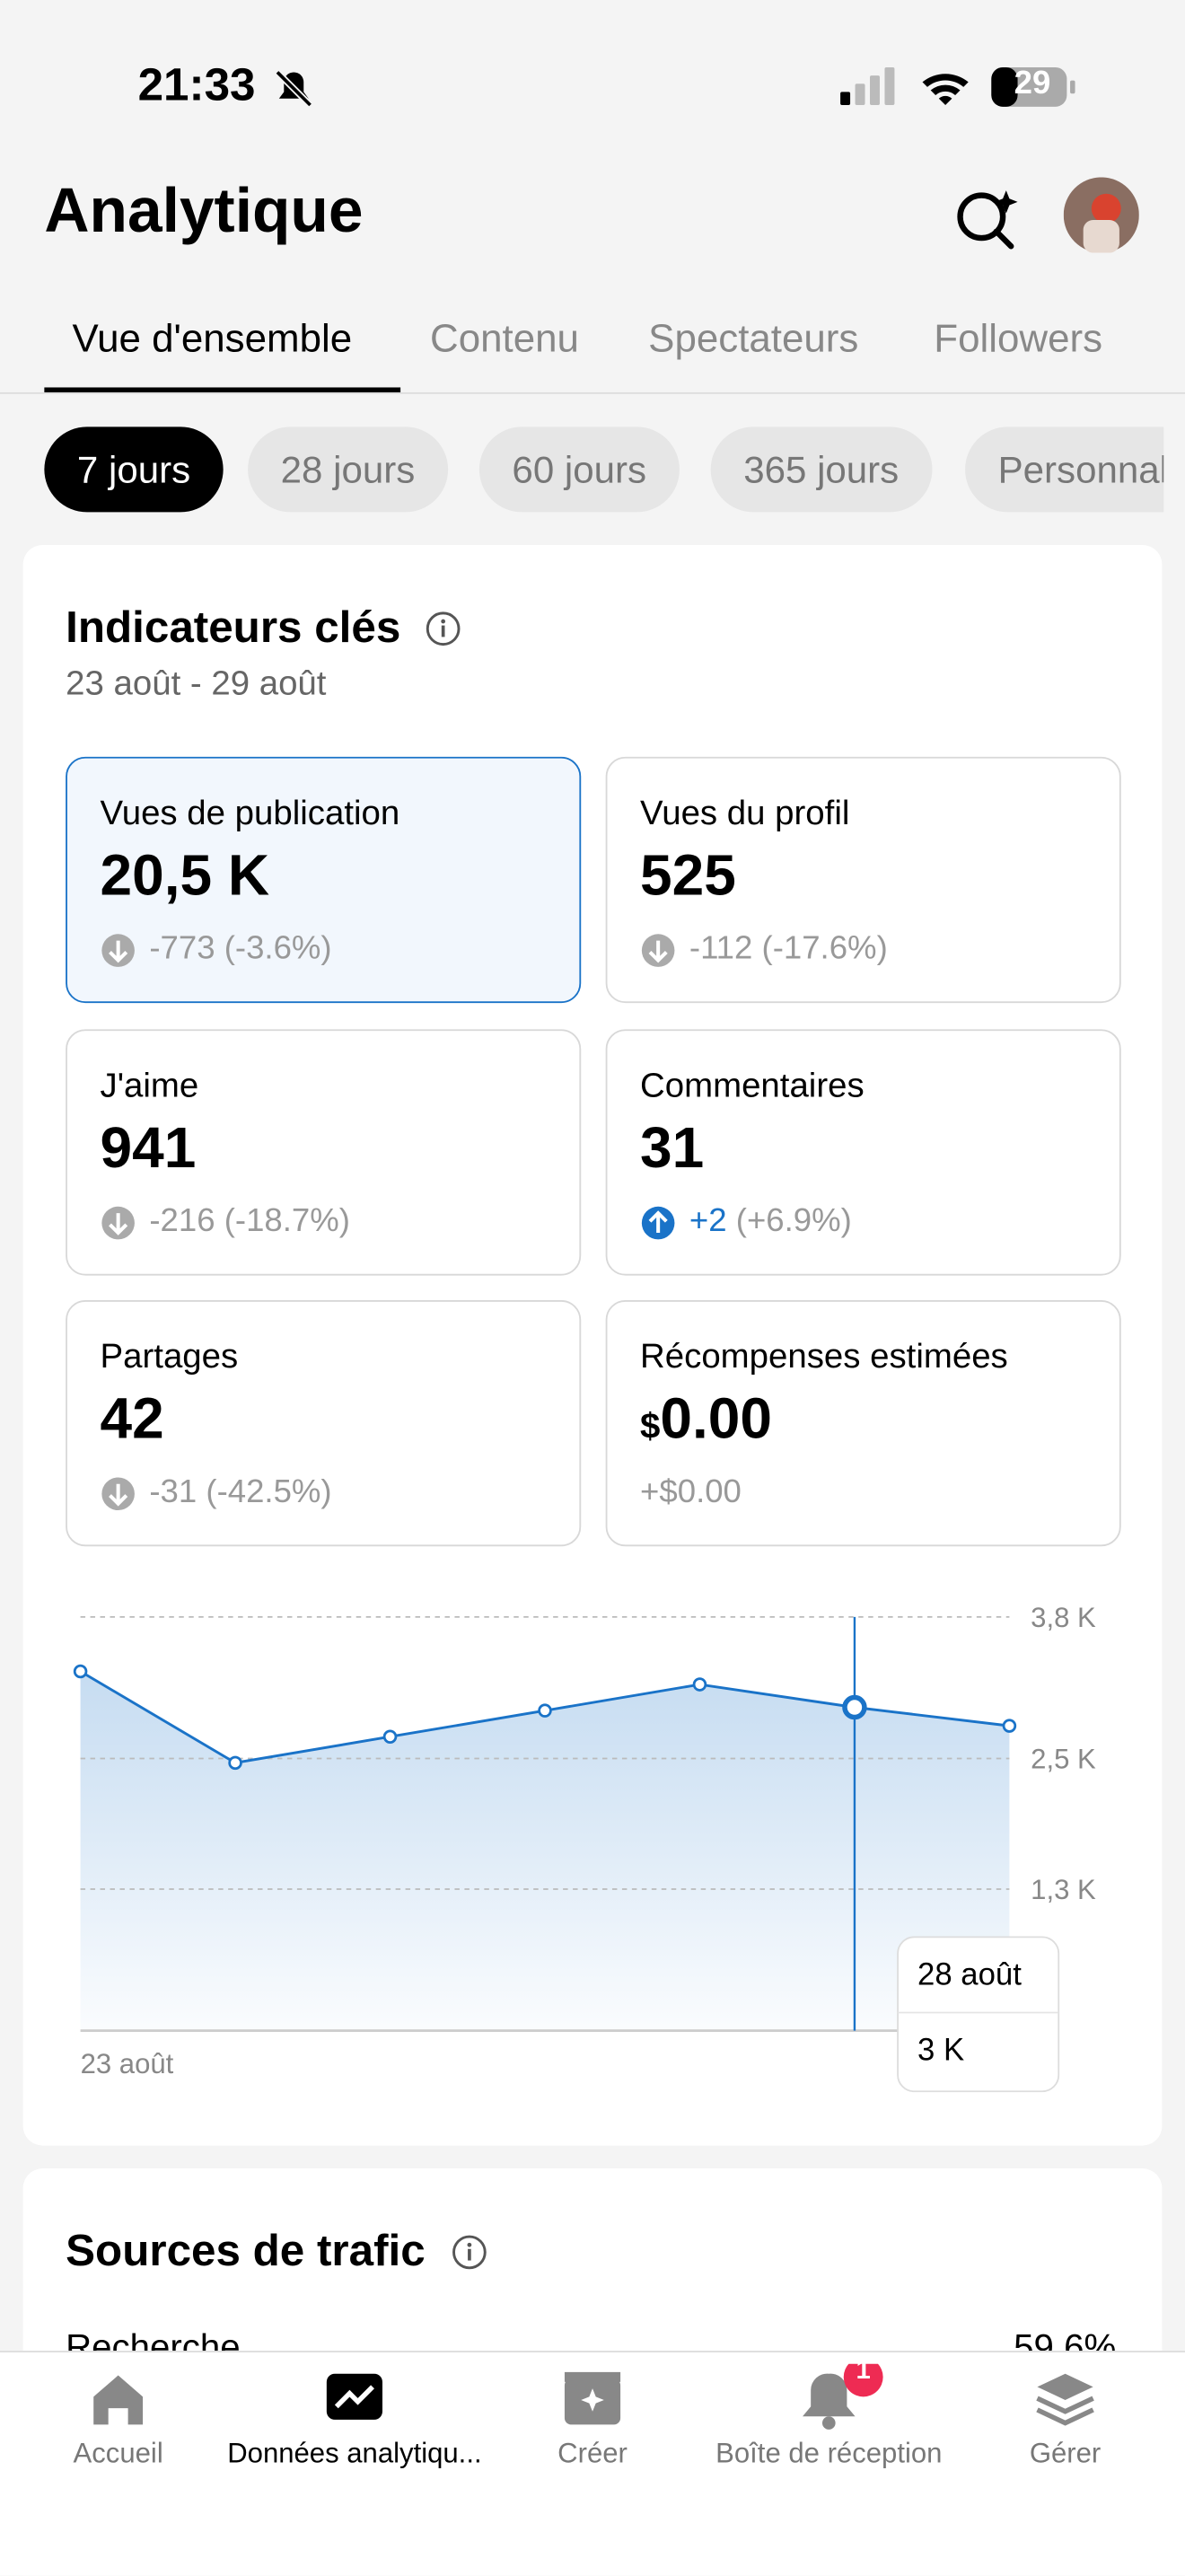 Image resolution: width=1185 pixels, height=2576 pixels. What do you see at coordinates (127, 2063) in the screenshot?
I see `x-tick-label: 23 août` at bounding box center [127, 2063].